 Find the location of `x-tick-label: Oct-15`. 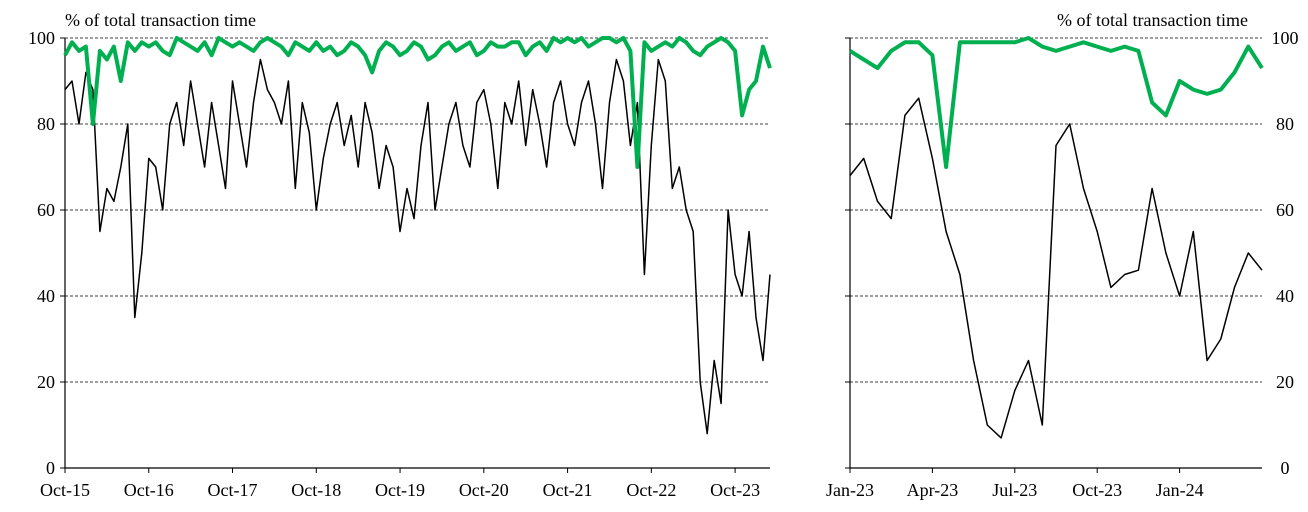

x-tick-label: Oct-15 is located at coordinates (65, 490).